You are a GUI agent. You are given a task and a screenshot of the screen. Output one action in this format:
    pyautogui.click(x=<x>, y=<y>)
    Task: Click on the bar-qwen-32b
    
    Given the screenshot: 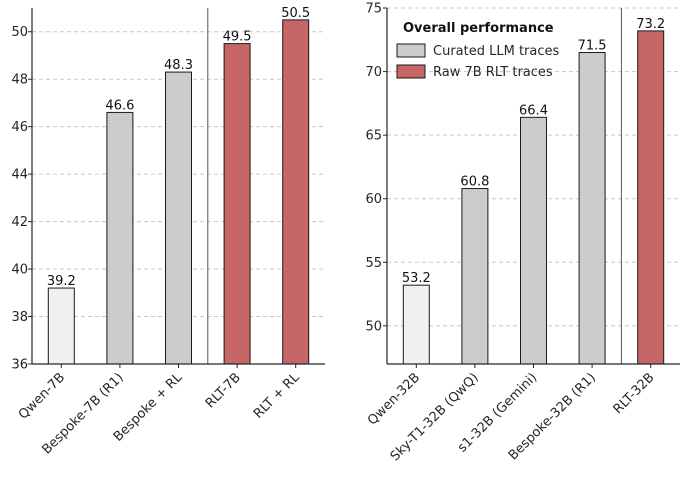 What is the action you would take?
    pyautogui.click(x=416, y=324)
    